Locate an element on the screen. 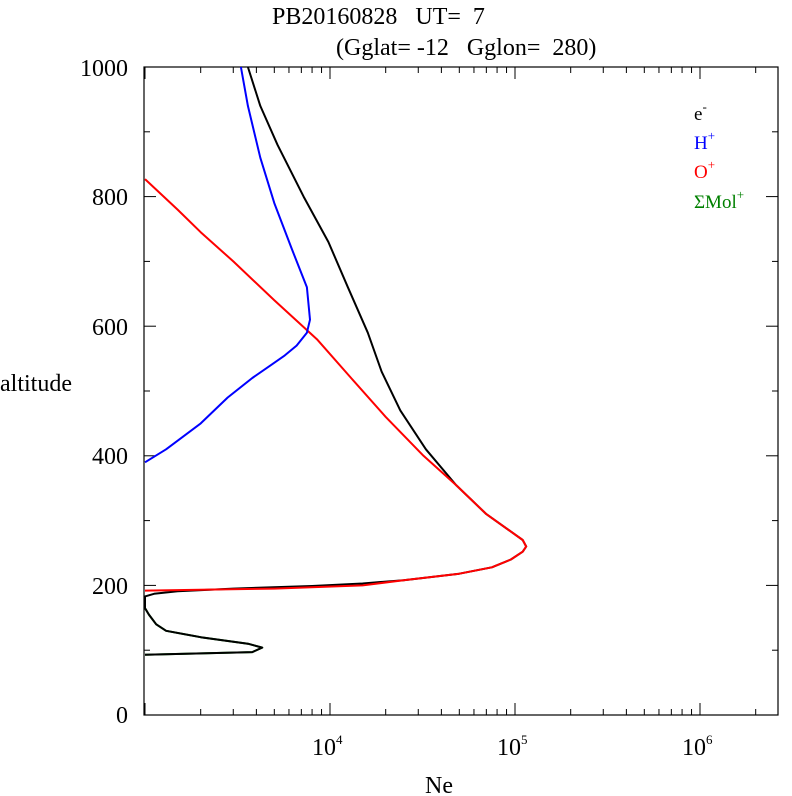  legend-entry-h-plus: H+ is located at coordinates (704, 141).